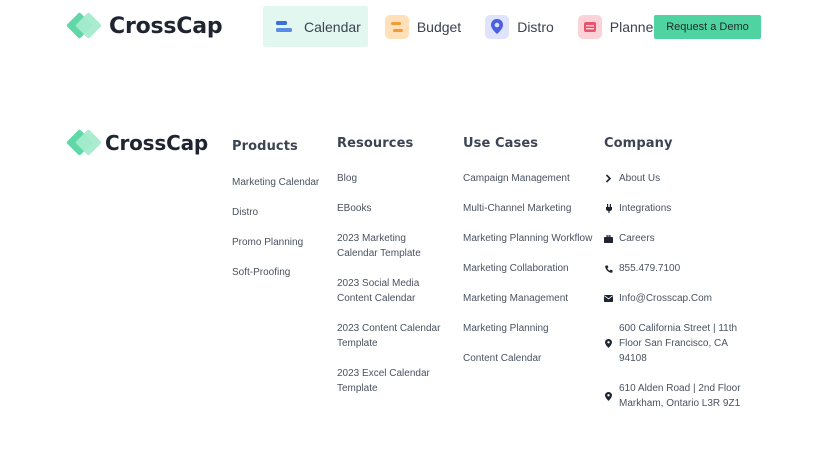 This screenshot has height=472, width=840. I want to click on footer-link: Soft-Proofing, so click(261, 272).